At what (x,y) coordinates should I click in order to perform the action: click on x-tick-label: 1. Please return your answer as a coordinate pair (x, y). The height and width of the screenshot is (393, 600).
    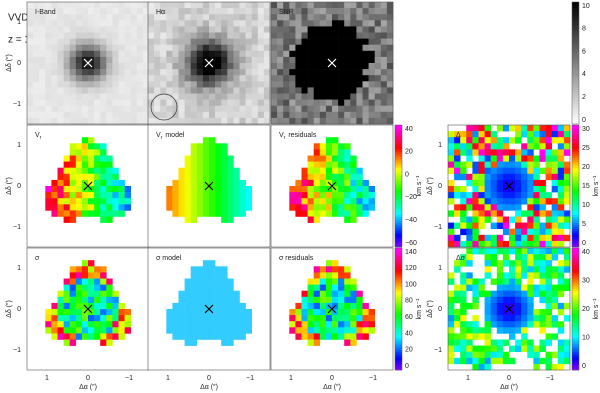
    Looking at the image, I should click on (291, 378).